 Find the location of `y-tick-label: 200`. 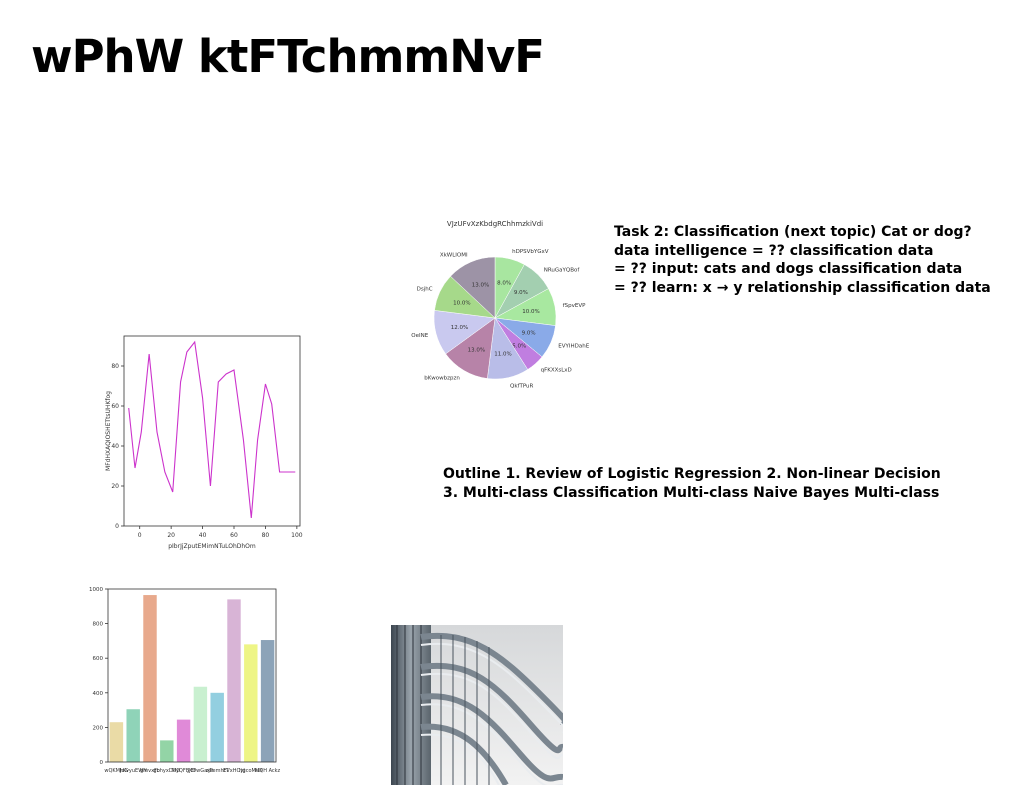

y-tick-label: 200 is located at coordinates (98, 728).